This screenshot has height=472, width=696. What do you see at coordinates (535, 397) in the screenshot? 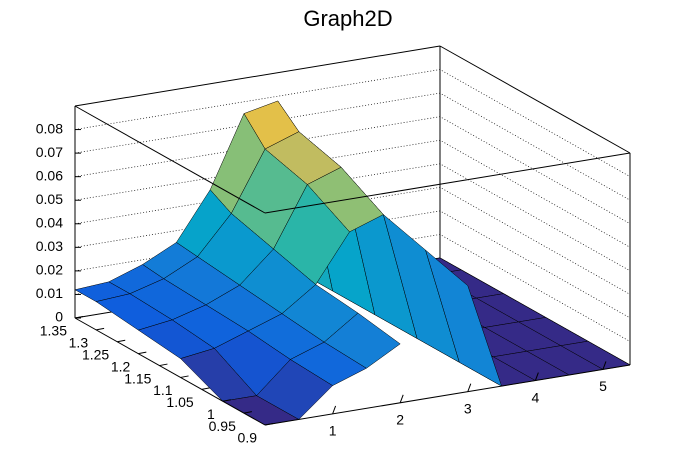
I see `x-tick-label: 4` at bounding box center [535, 397].